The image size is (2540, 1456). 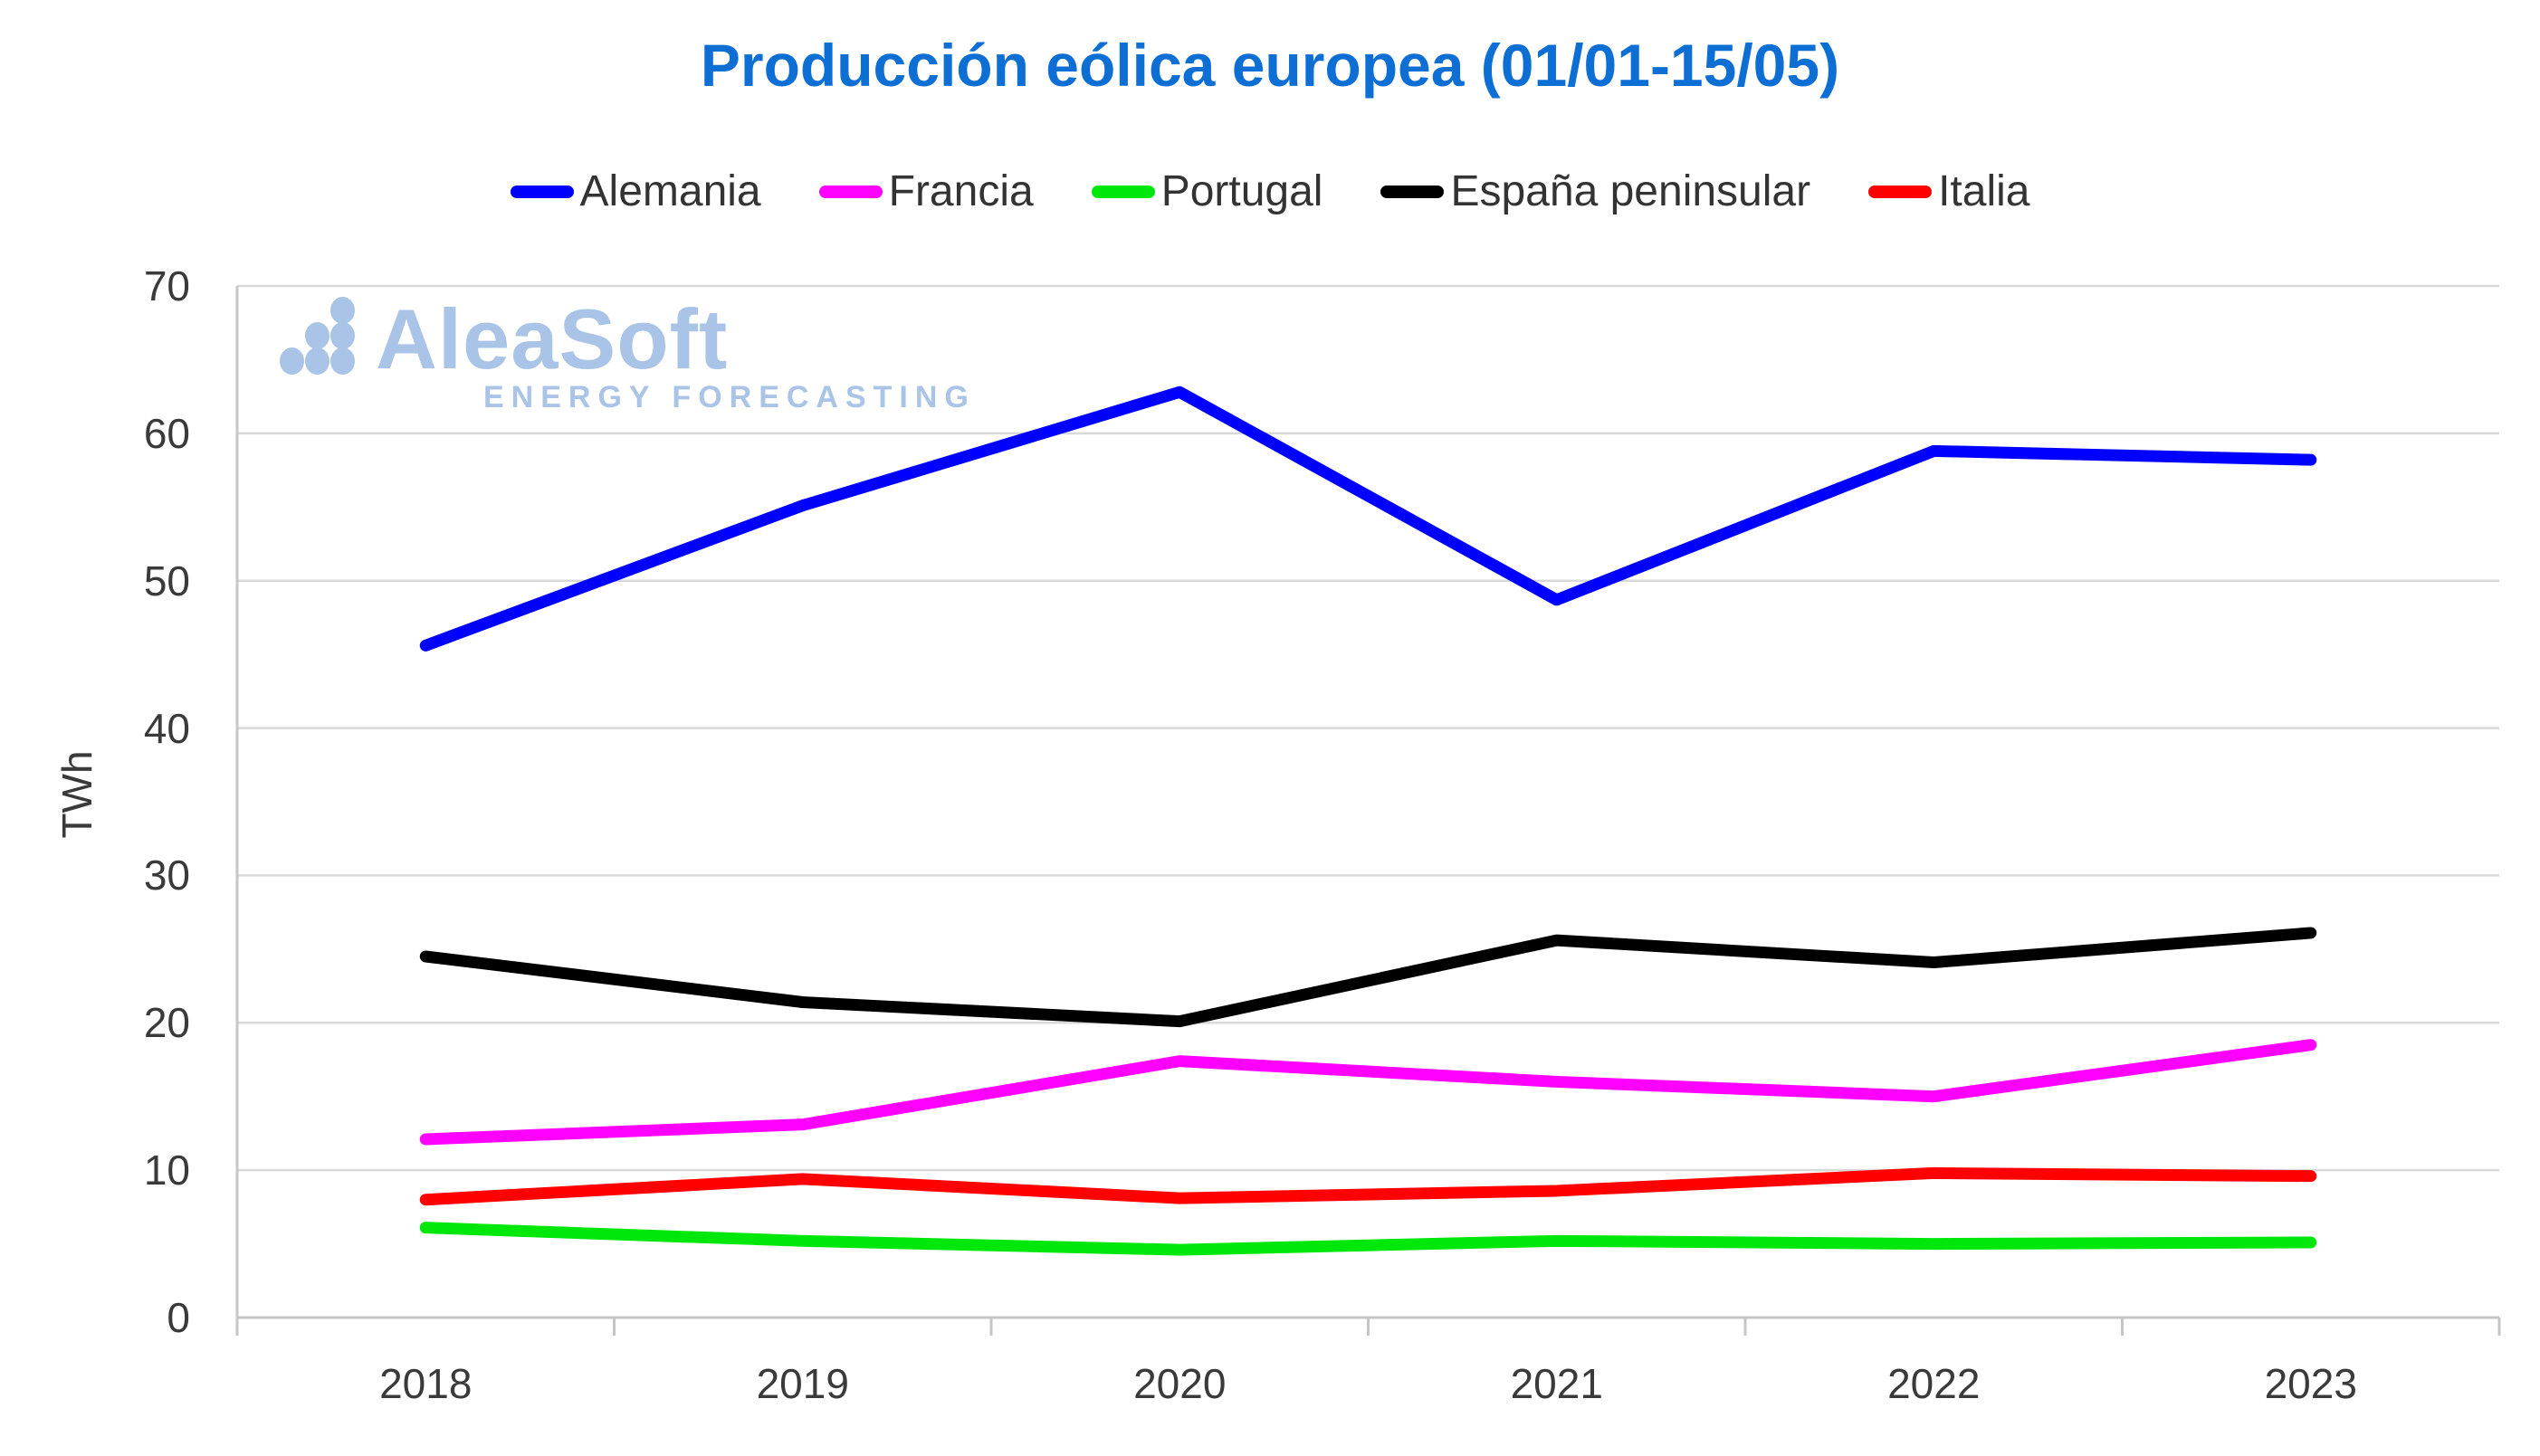 I want to click on y-tick-label: 10, so click(x=166, y=1170).